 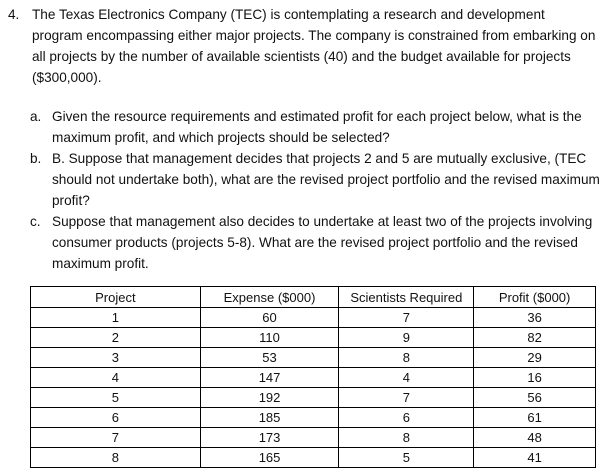 What do you see at coordinates (534, 417) in the screenshot?
I see `cell-profit: 61` at bounding box center [534, 417].